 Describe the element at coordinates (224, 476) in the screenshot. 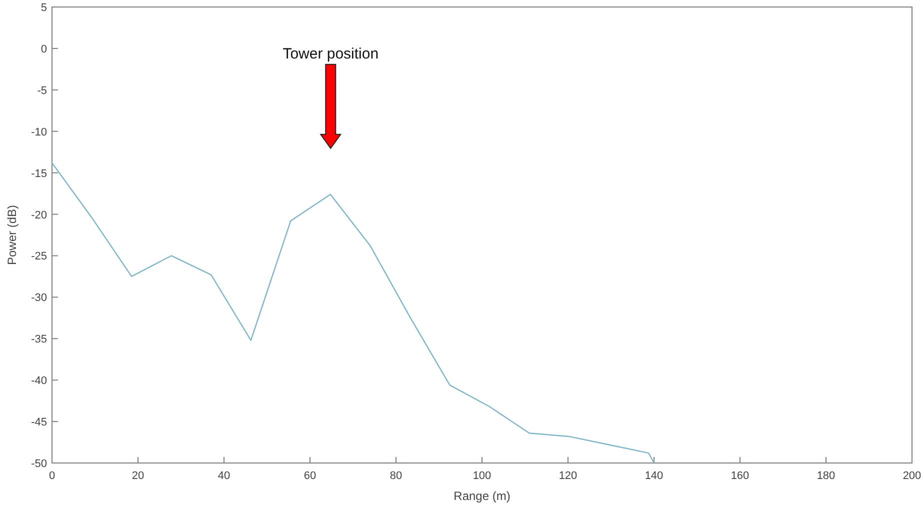

I see `x-tick-label: 40` at that location.